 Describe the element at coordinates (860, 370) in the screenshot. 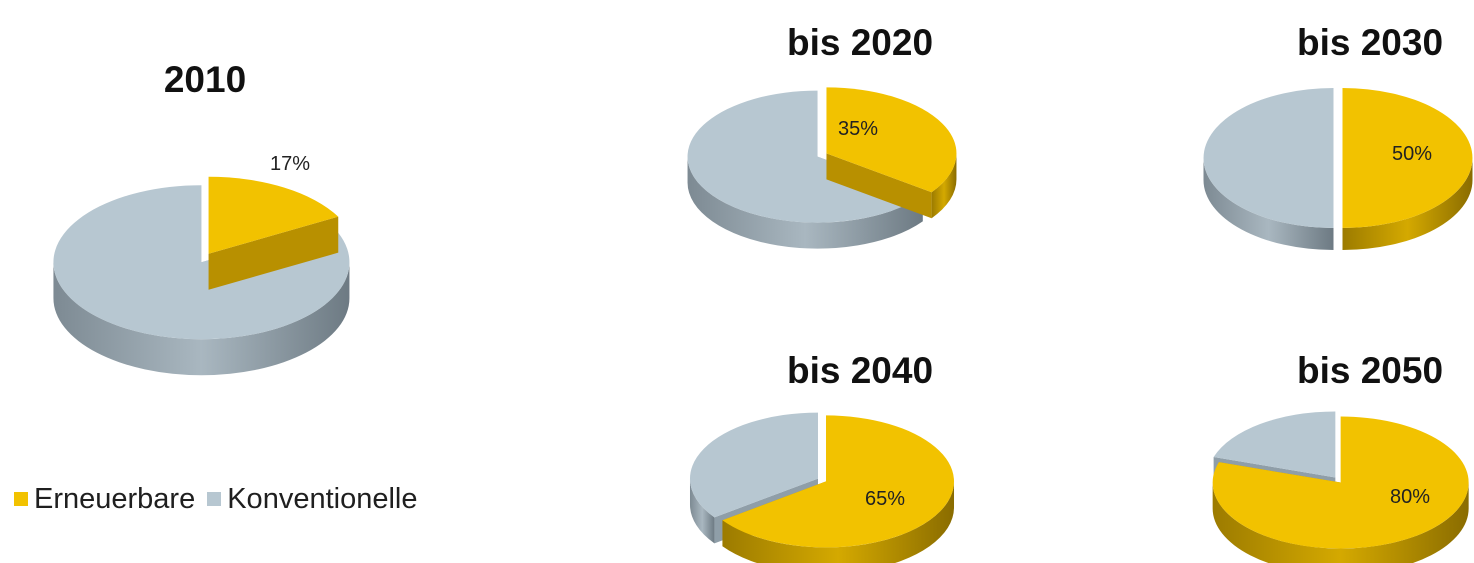

I see `pie-title-4: bis 2040` at that location.